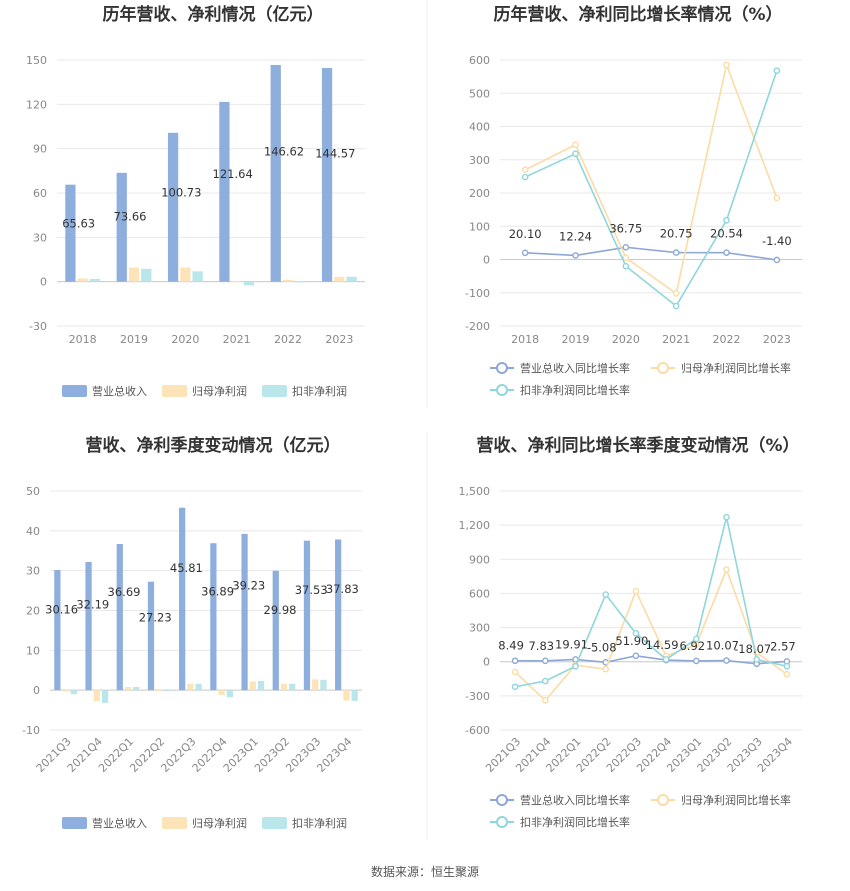  Describe the element at coordinates (134, 339) in the screenshot. I see `x-tick-label: 2019` at that location.